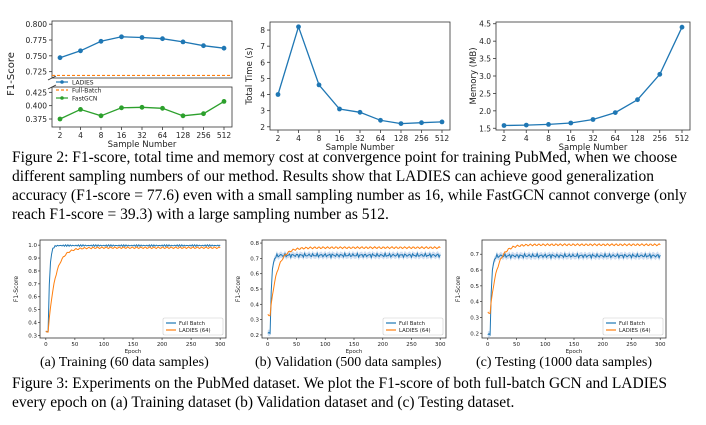  What do you see at coordinates (474, 75) in the screenshot?
I see `y-axis-label: Memory (MB)` at bounding box center [474, 75].